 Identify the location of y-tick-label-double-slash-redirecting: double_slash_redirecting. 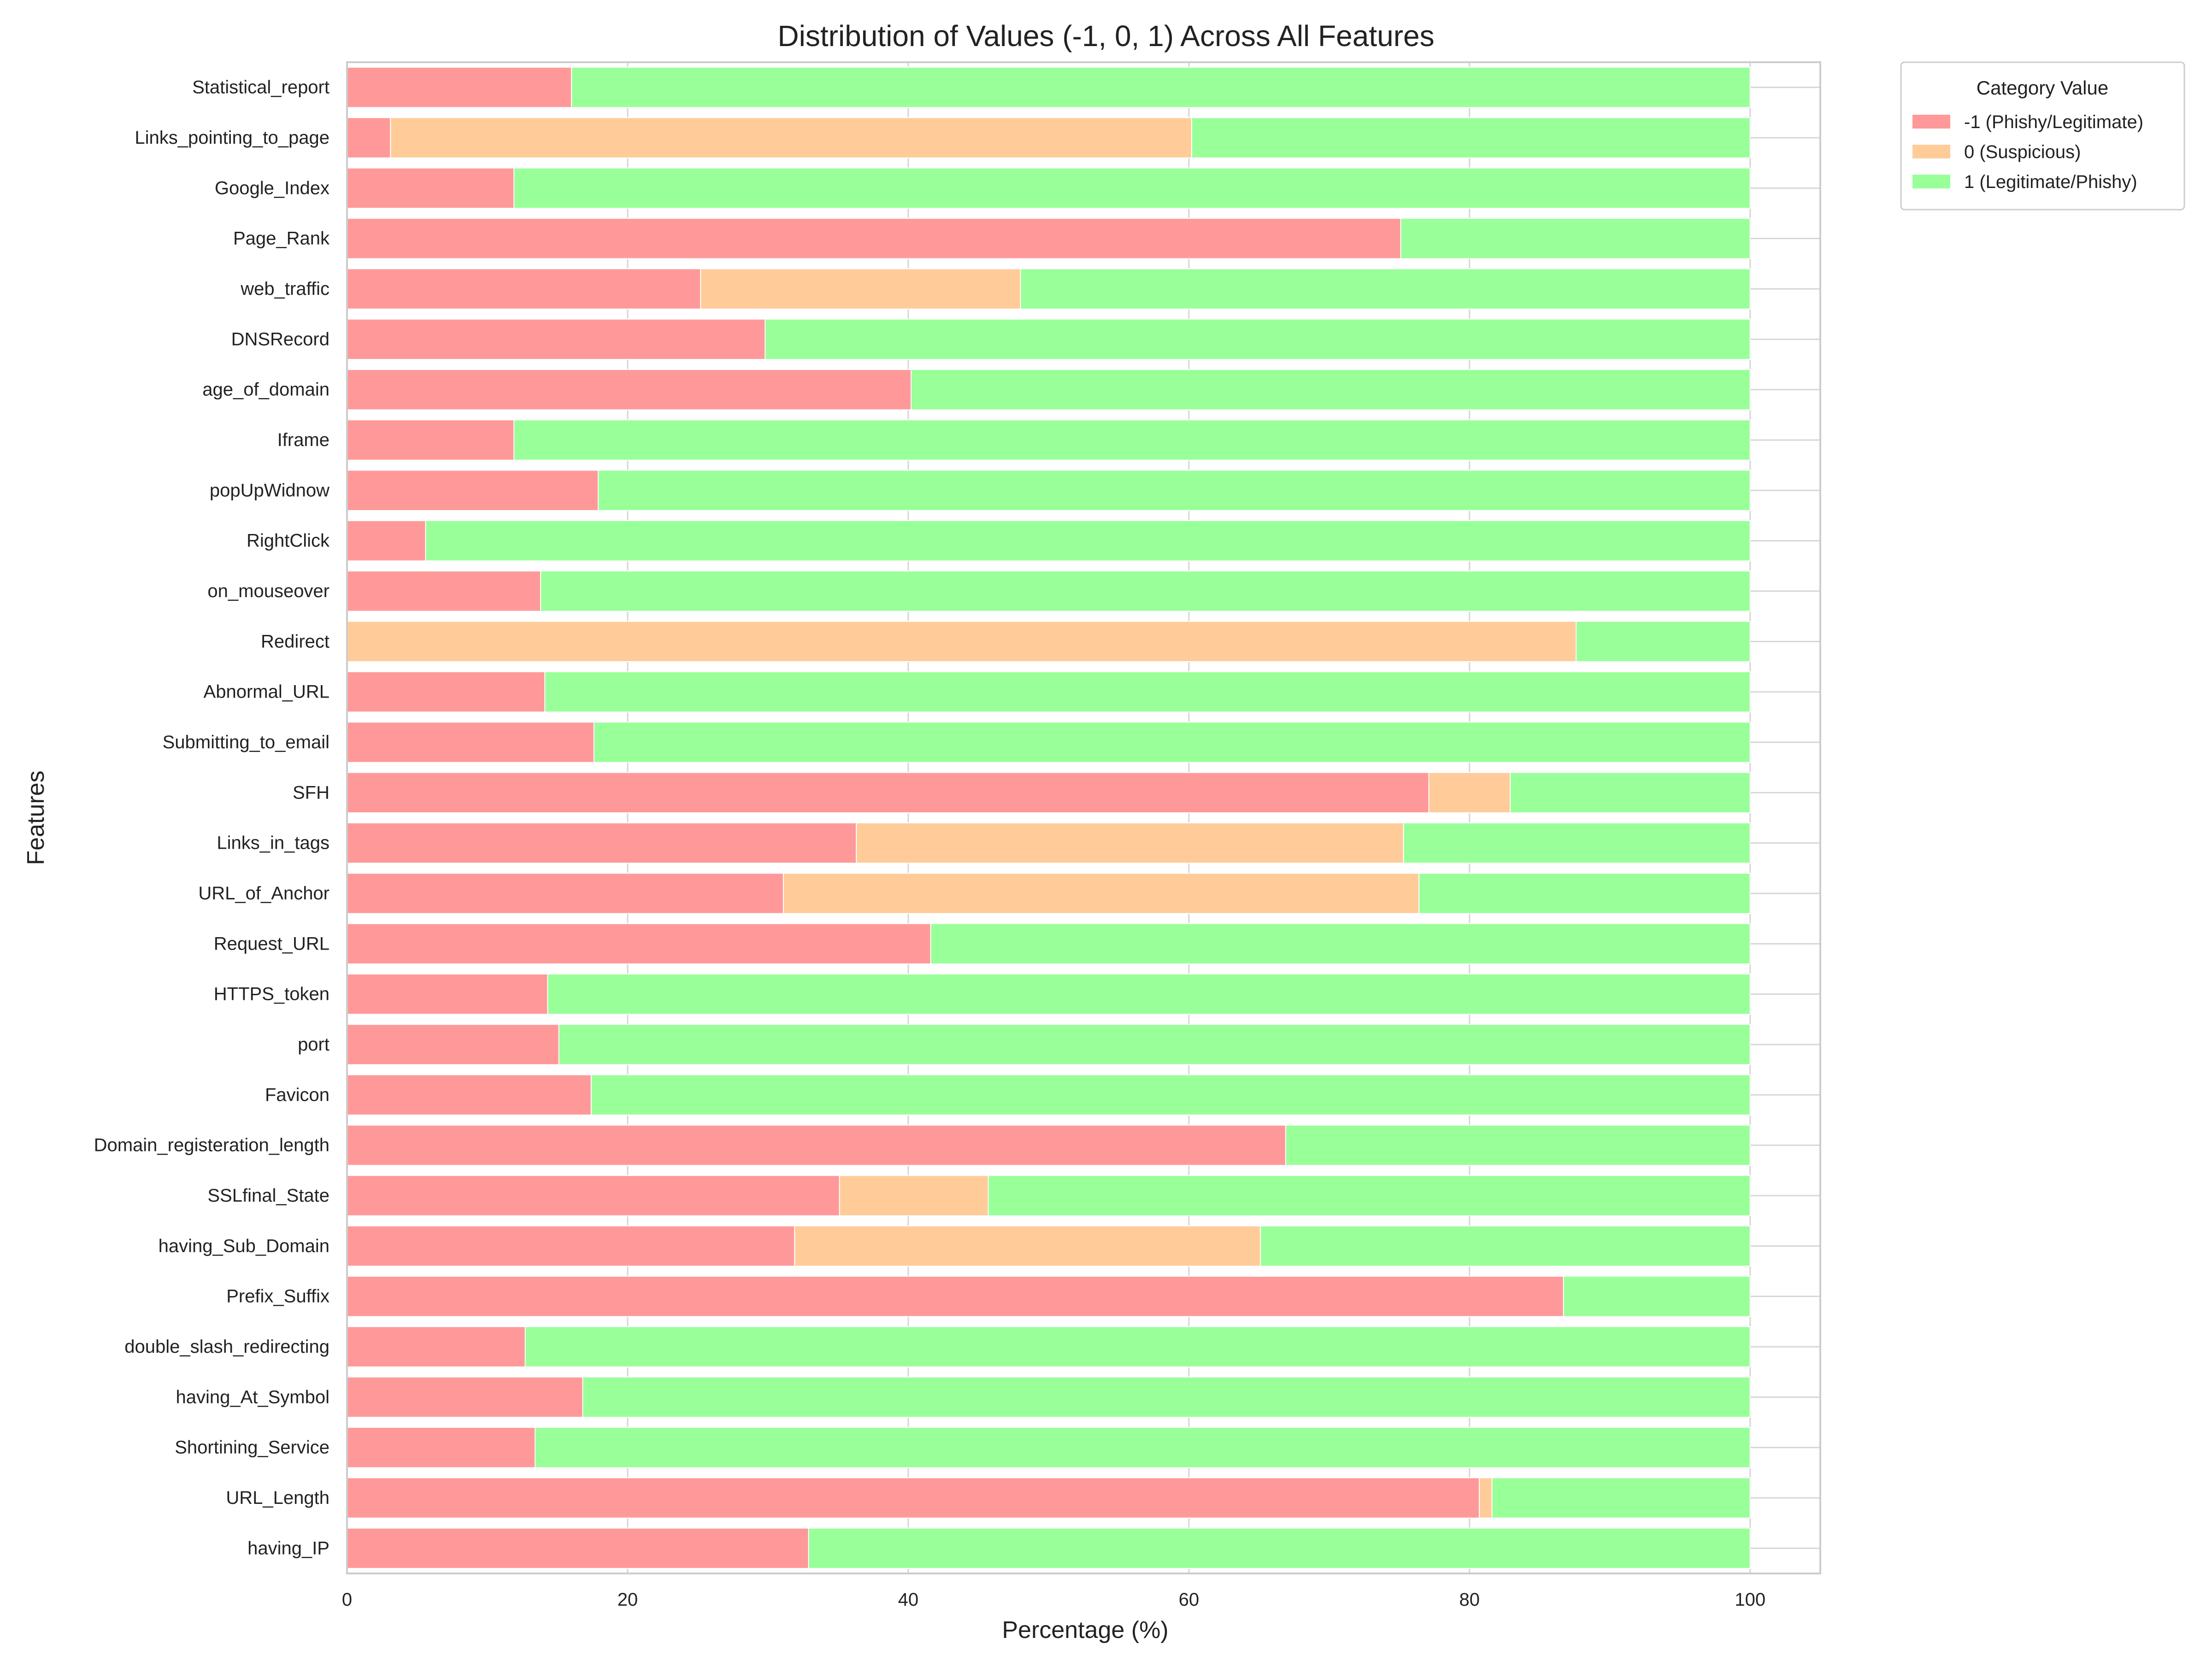
(226, 1347).